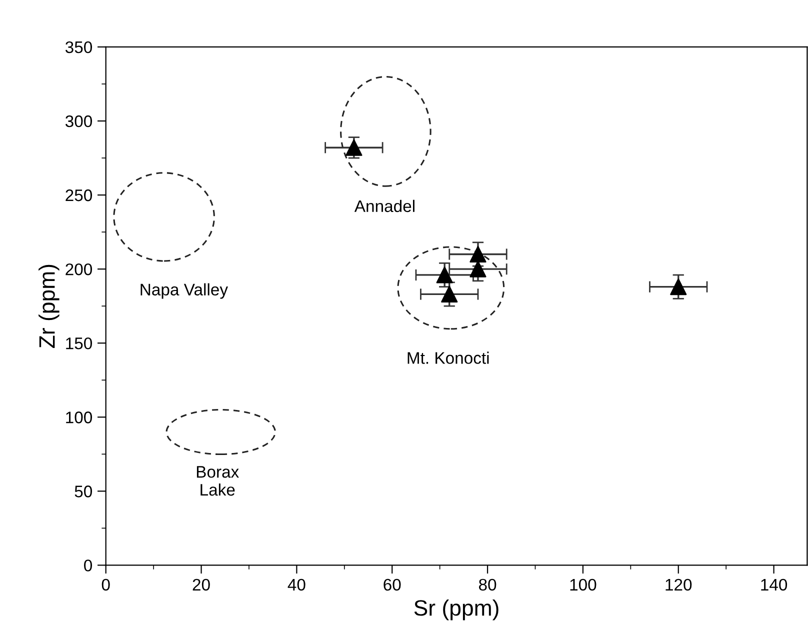 This screenshot has height=643, width=808. What do you see at coordinates (384, 206) in the screenshot?
I see `annotation: Annadel` at bounding box center [384, 206].